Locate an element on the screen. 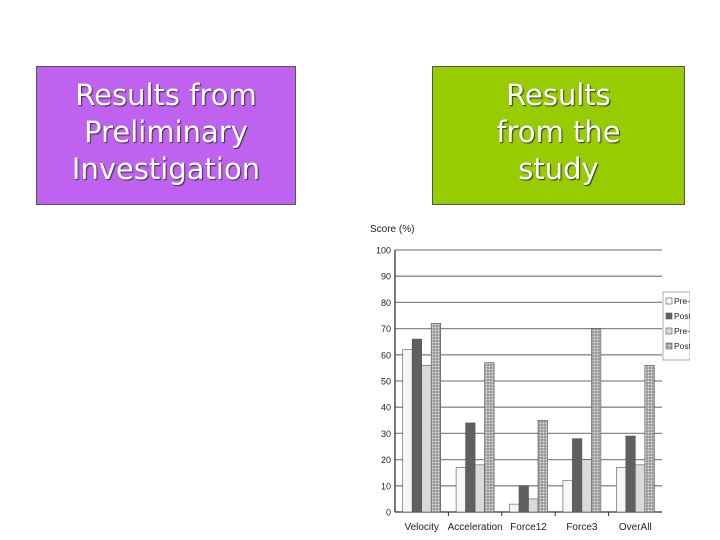 The width and height of the screenshot is (720, 540). bar-pre-ti-force3 is located at coordinates (567, 496).